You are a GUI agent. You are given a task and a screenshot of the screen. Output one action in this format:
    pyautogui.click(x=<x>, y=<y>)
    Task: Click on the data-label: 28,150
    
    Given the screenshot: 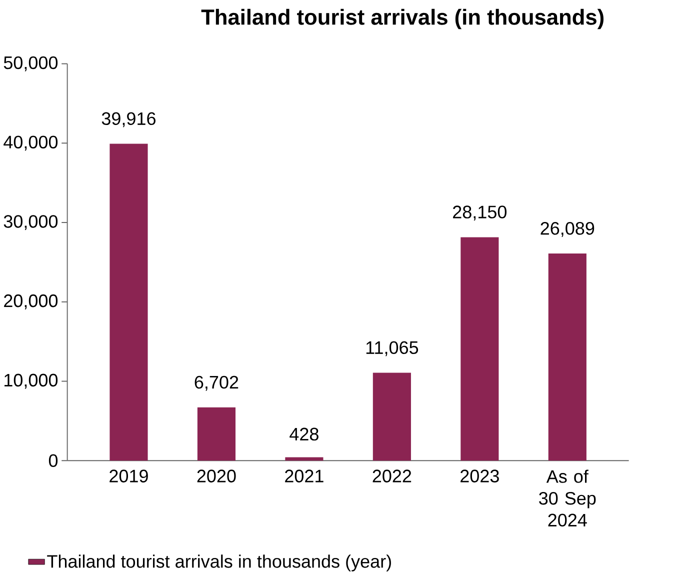 What is the action you would take?
    pyautogui.click(x=480, y=212)
    